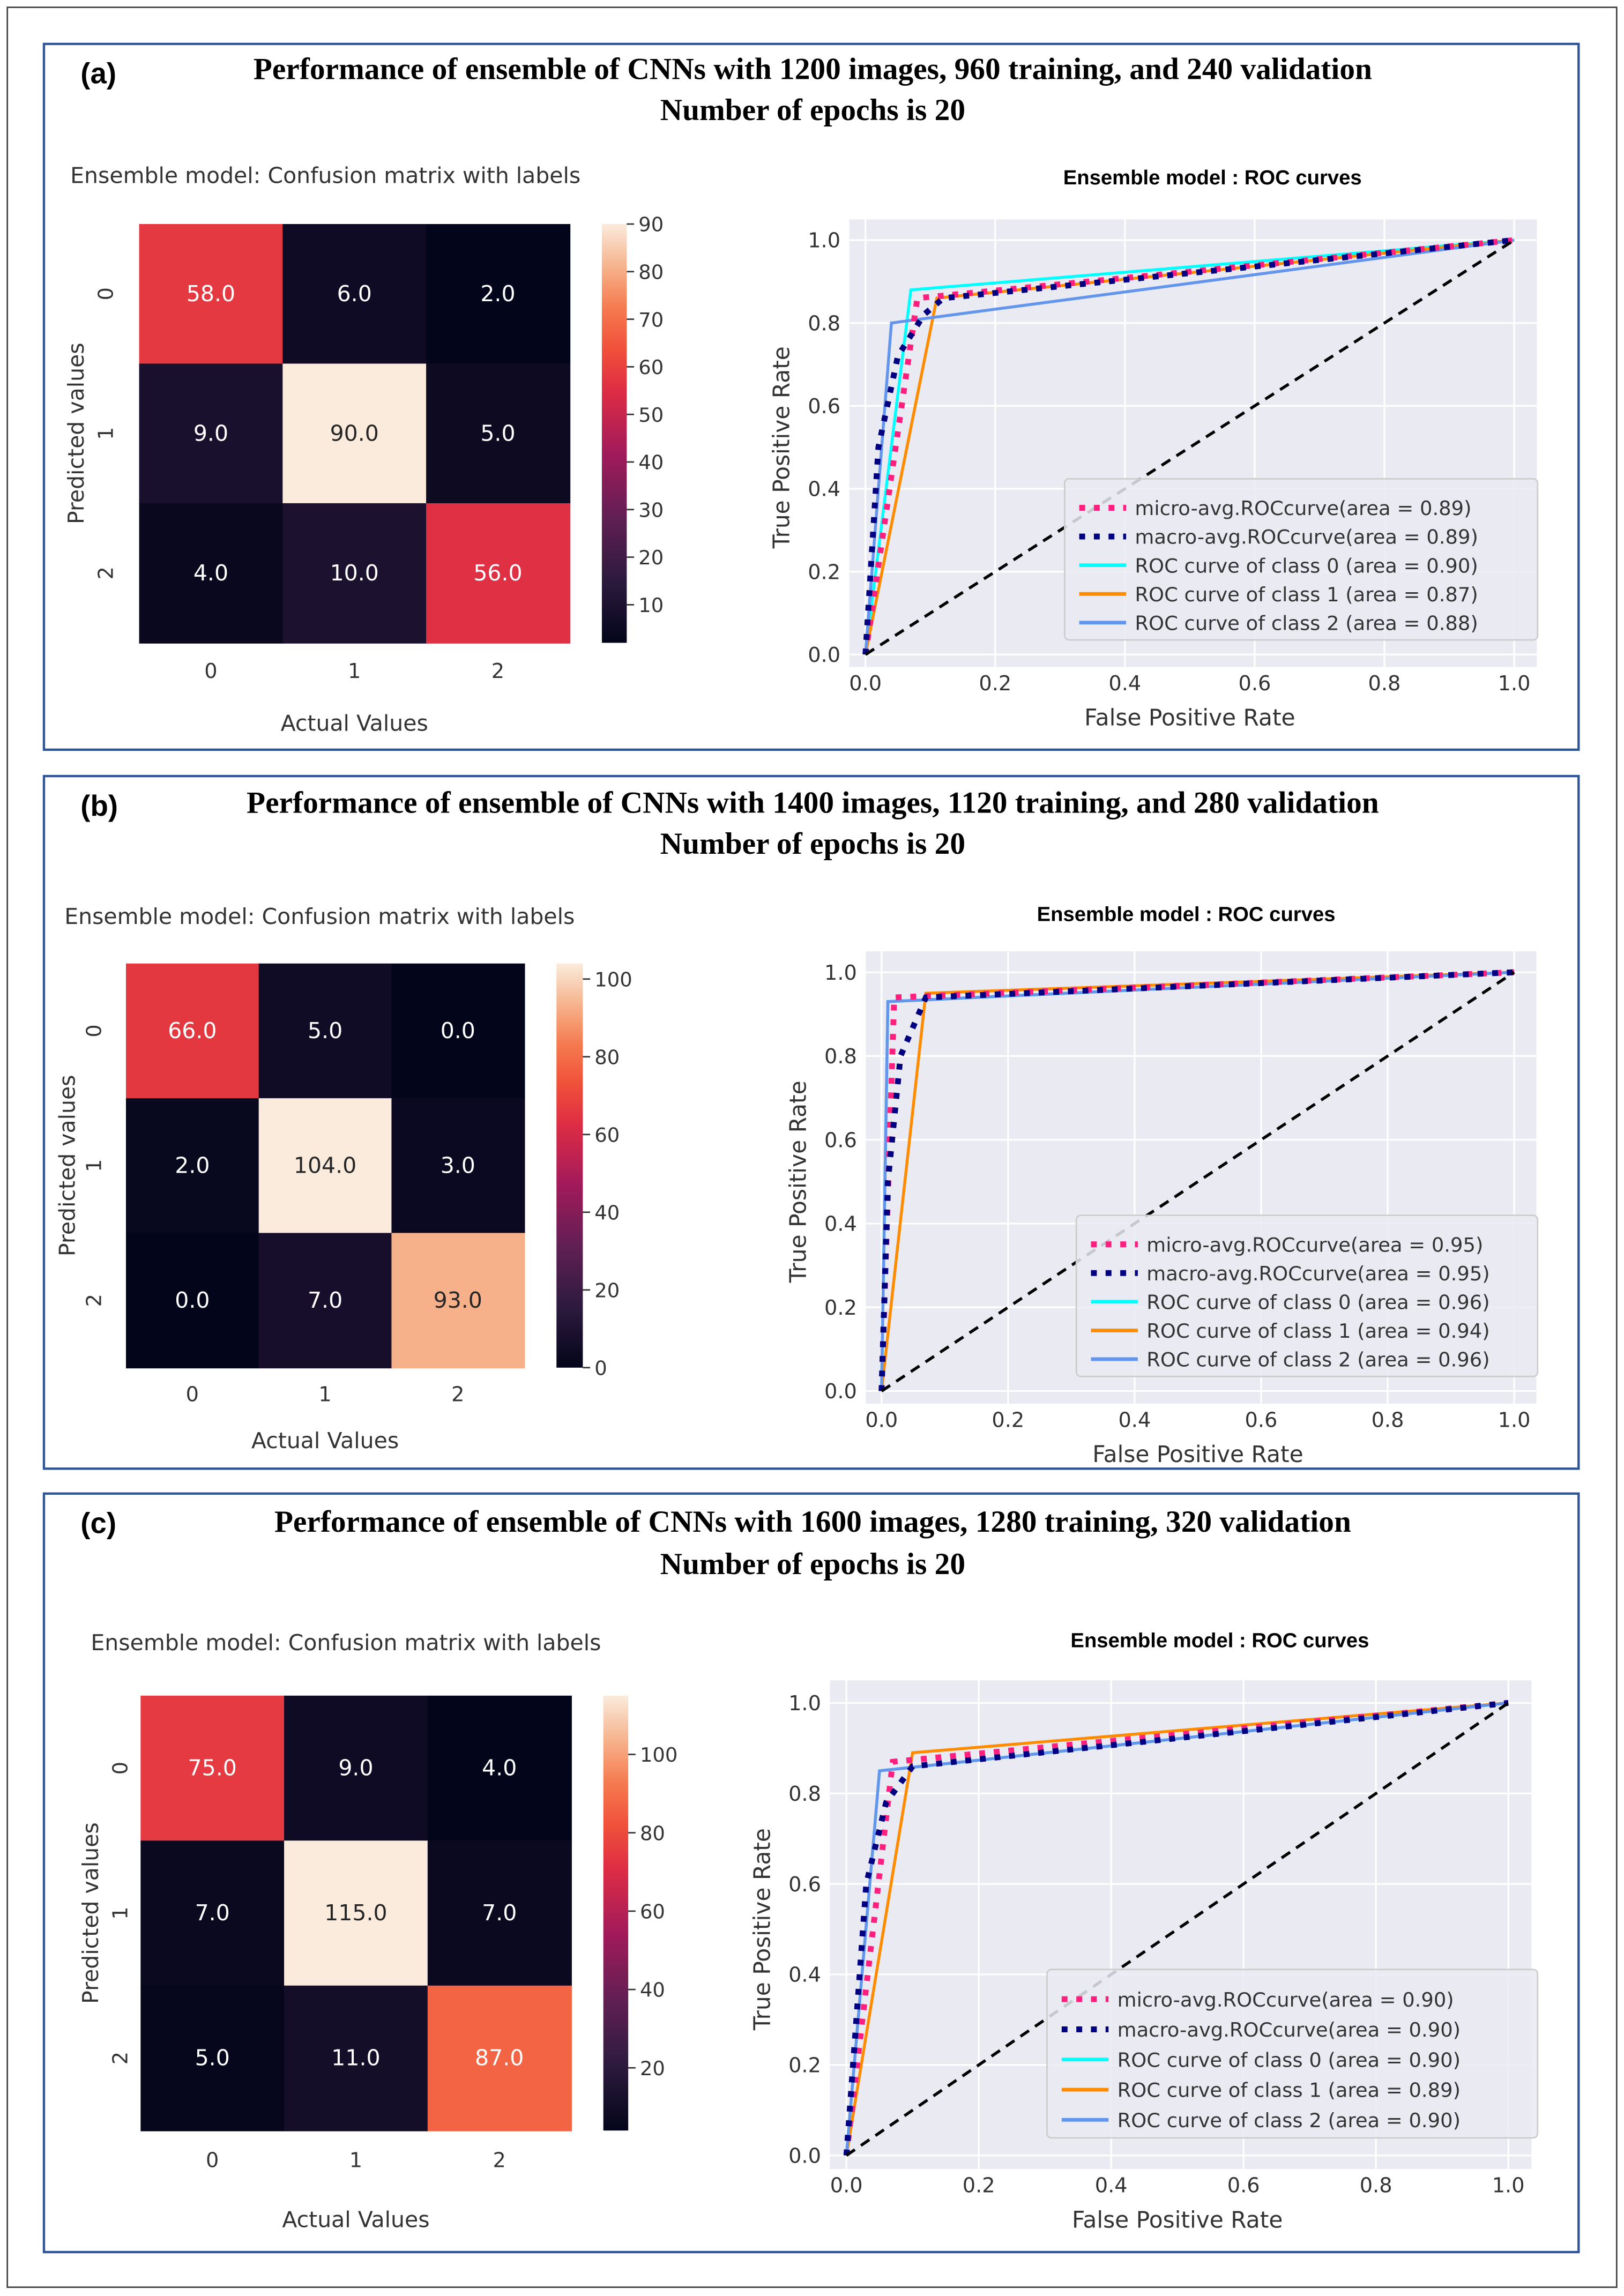 This screenshot has width=1624, height=2296. Describe the element at coordinates (840, 1057) in the screenshot. I see `y-tick-label: 0.8` at that location.